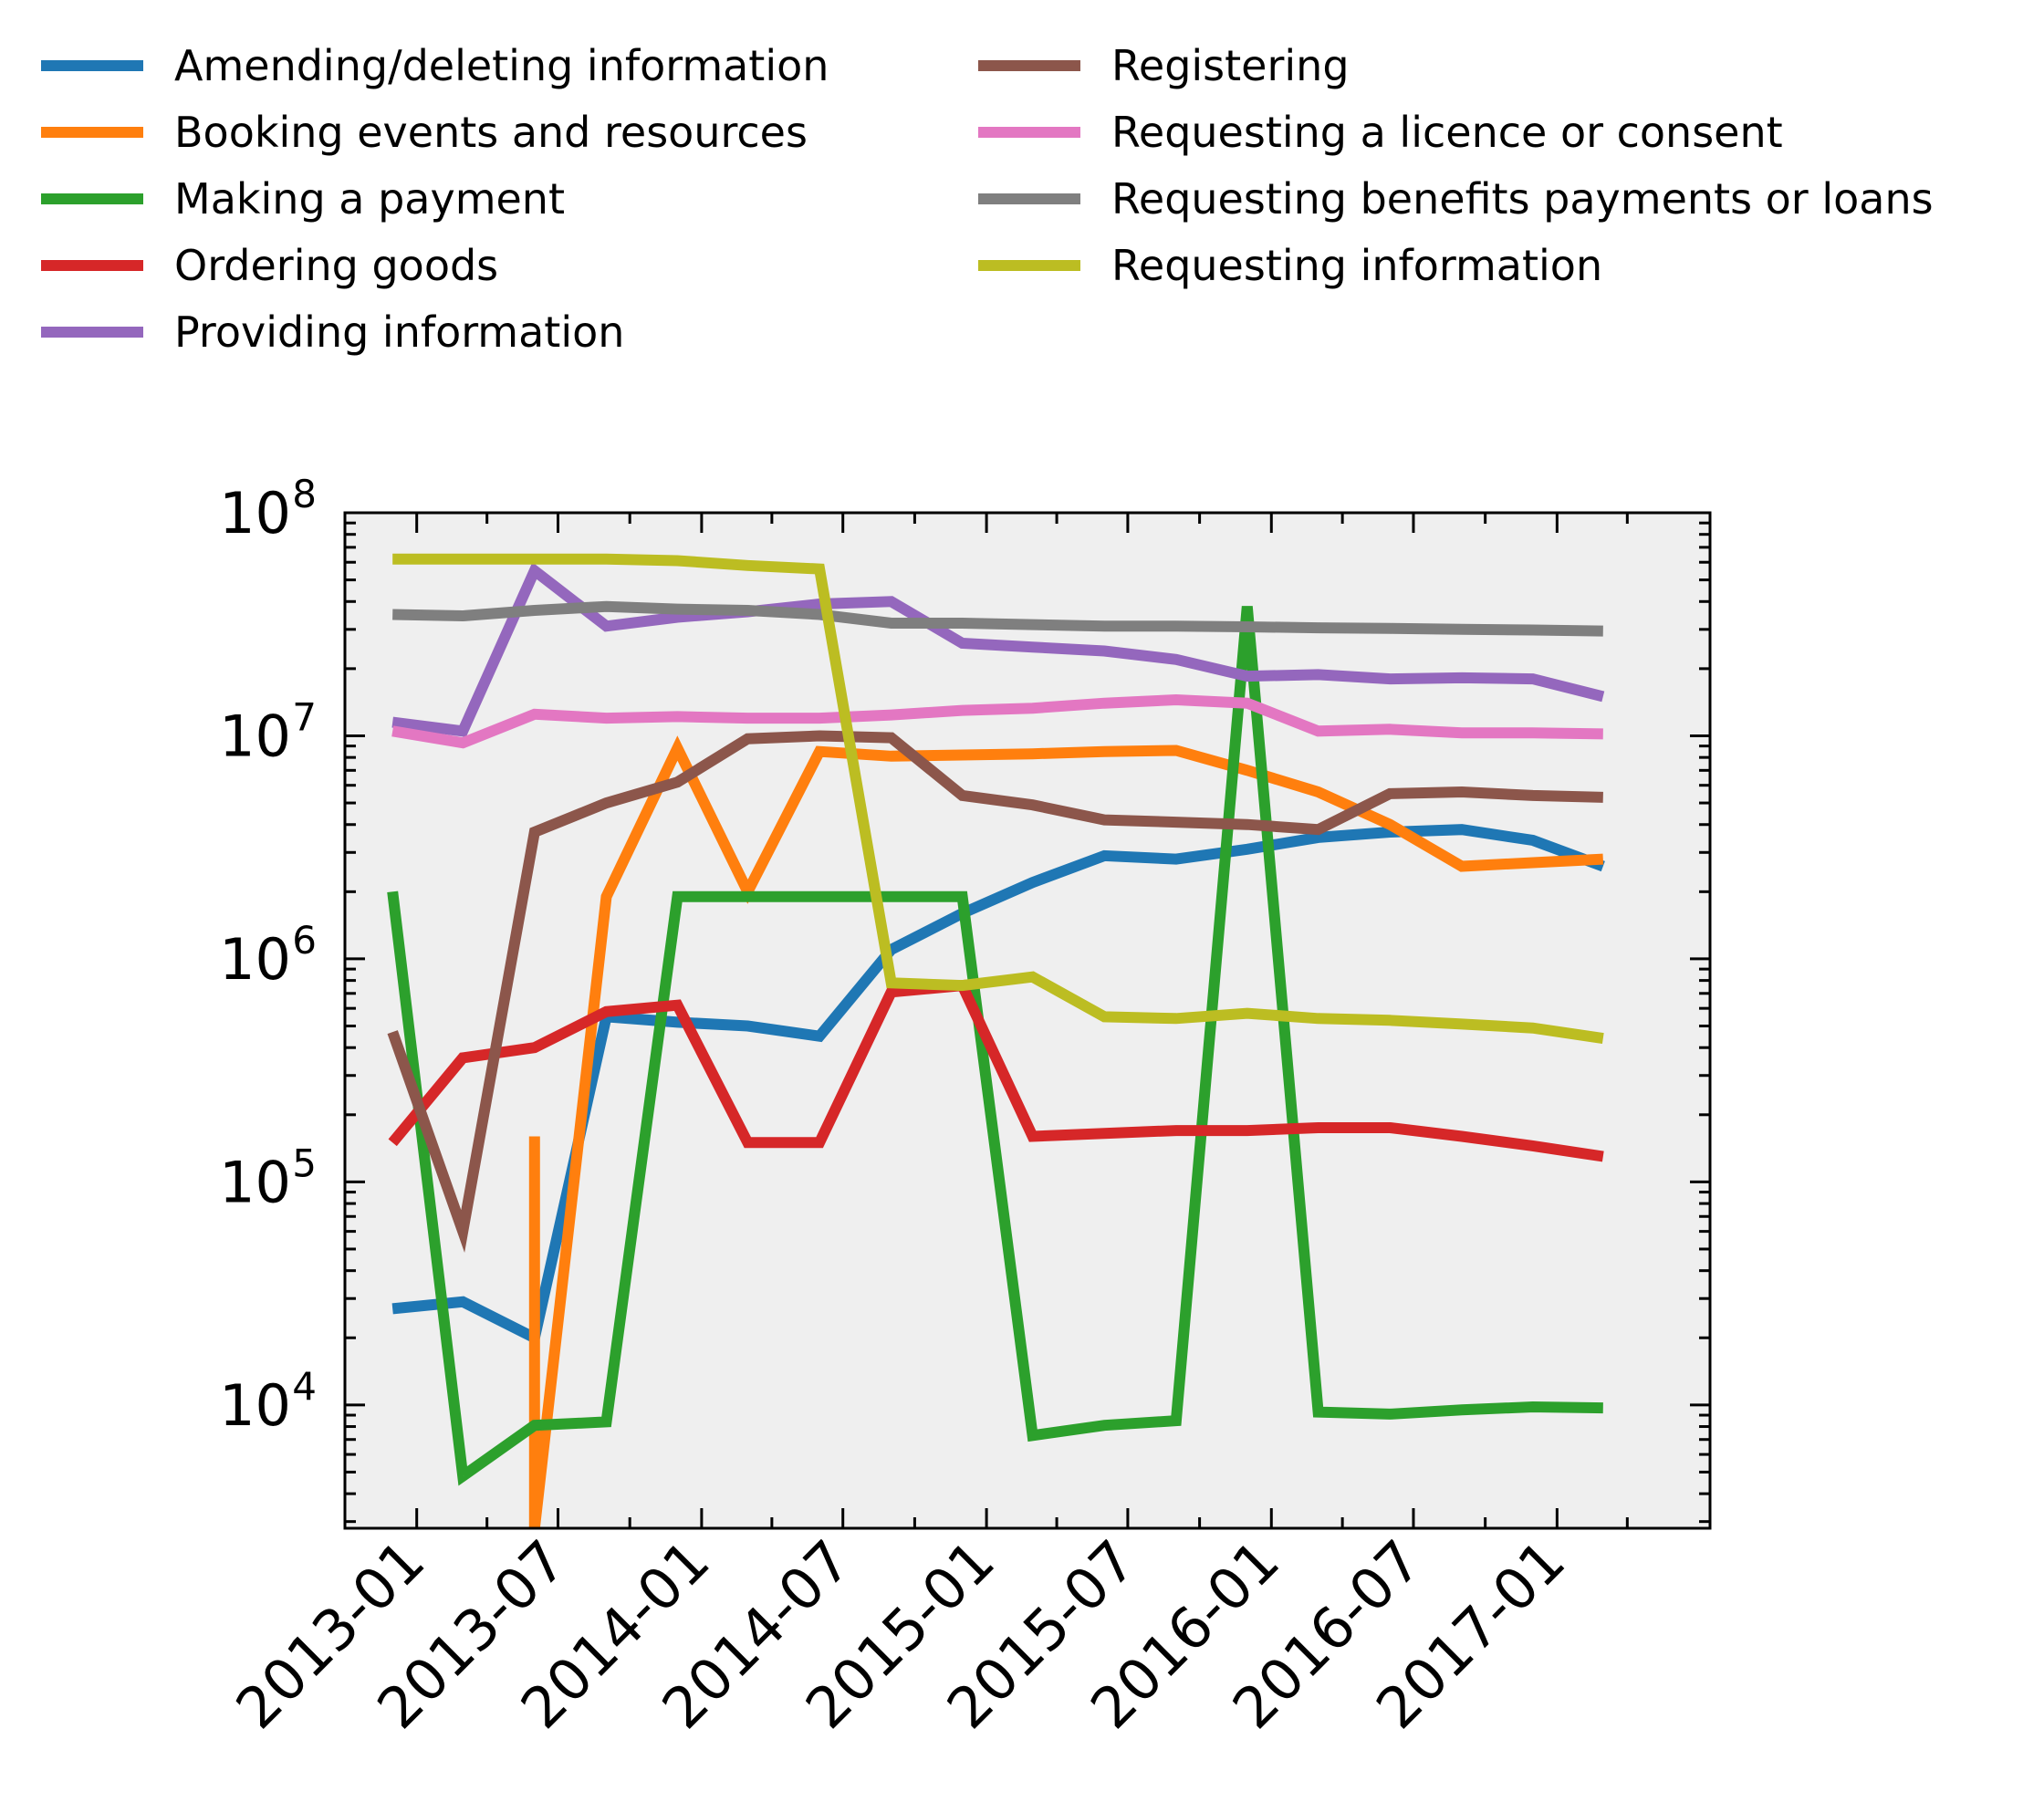  Describe the element at coordinates (1447, 132) in the screenshot. I see `legend-label: Requesting a licence or consent` at that location.